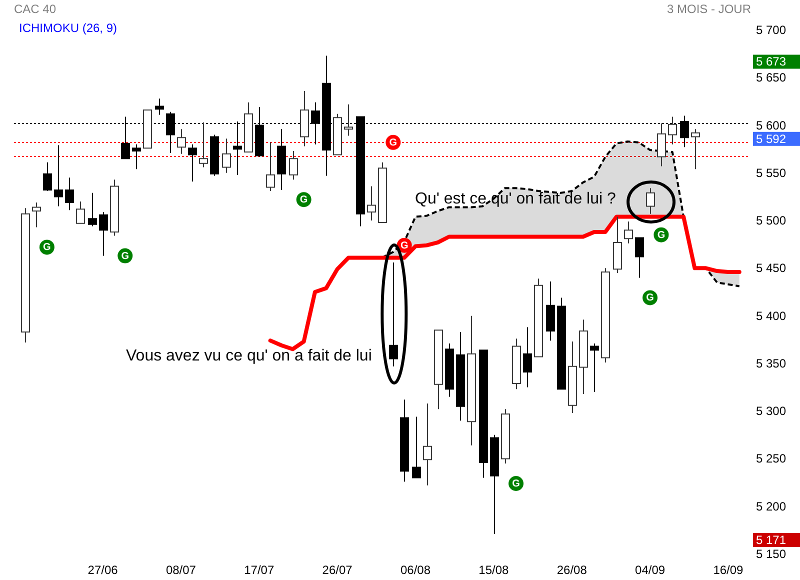 The image size is (800, 580). What do you see at coordinates (771, 173) in the screenshot?
I see `y-tick-label: 5 550` at bounding box center [771, 173].